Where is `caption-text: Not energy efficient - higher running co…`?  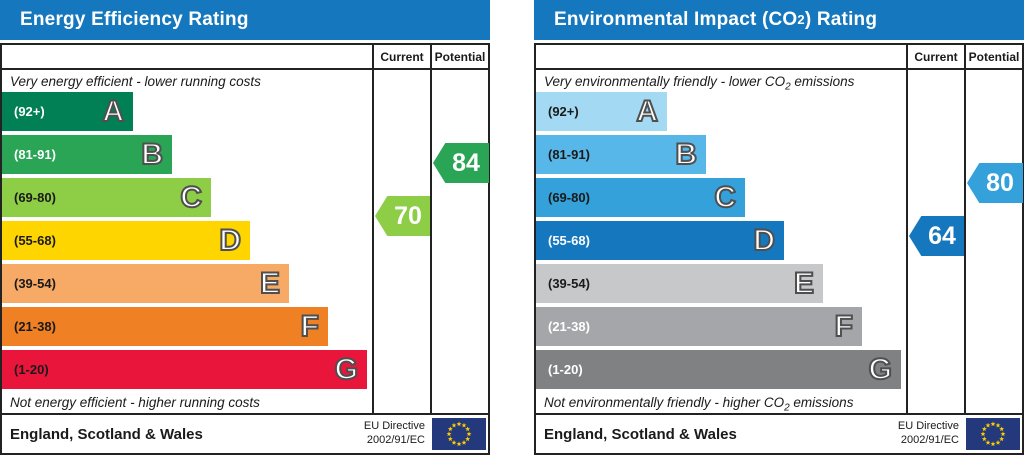 caption-text: Not energy efficient - higher running co… is located at coordinates (135, 402).